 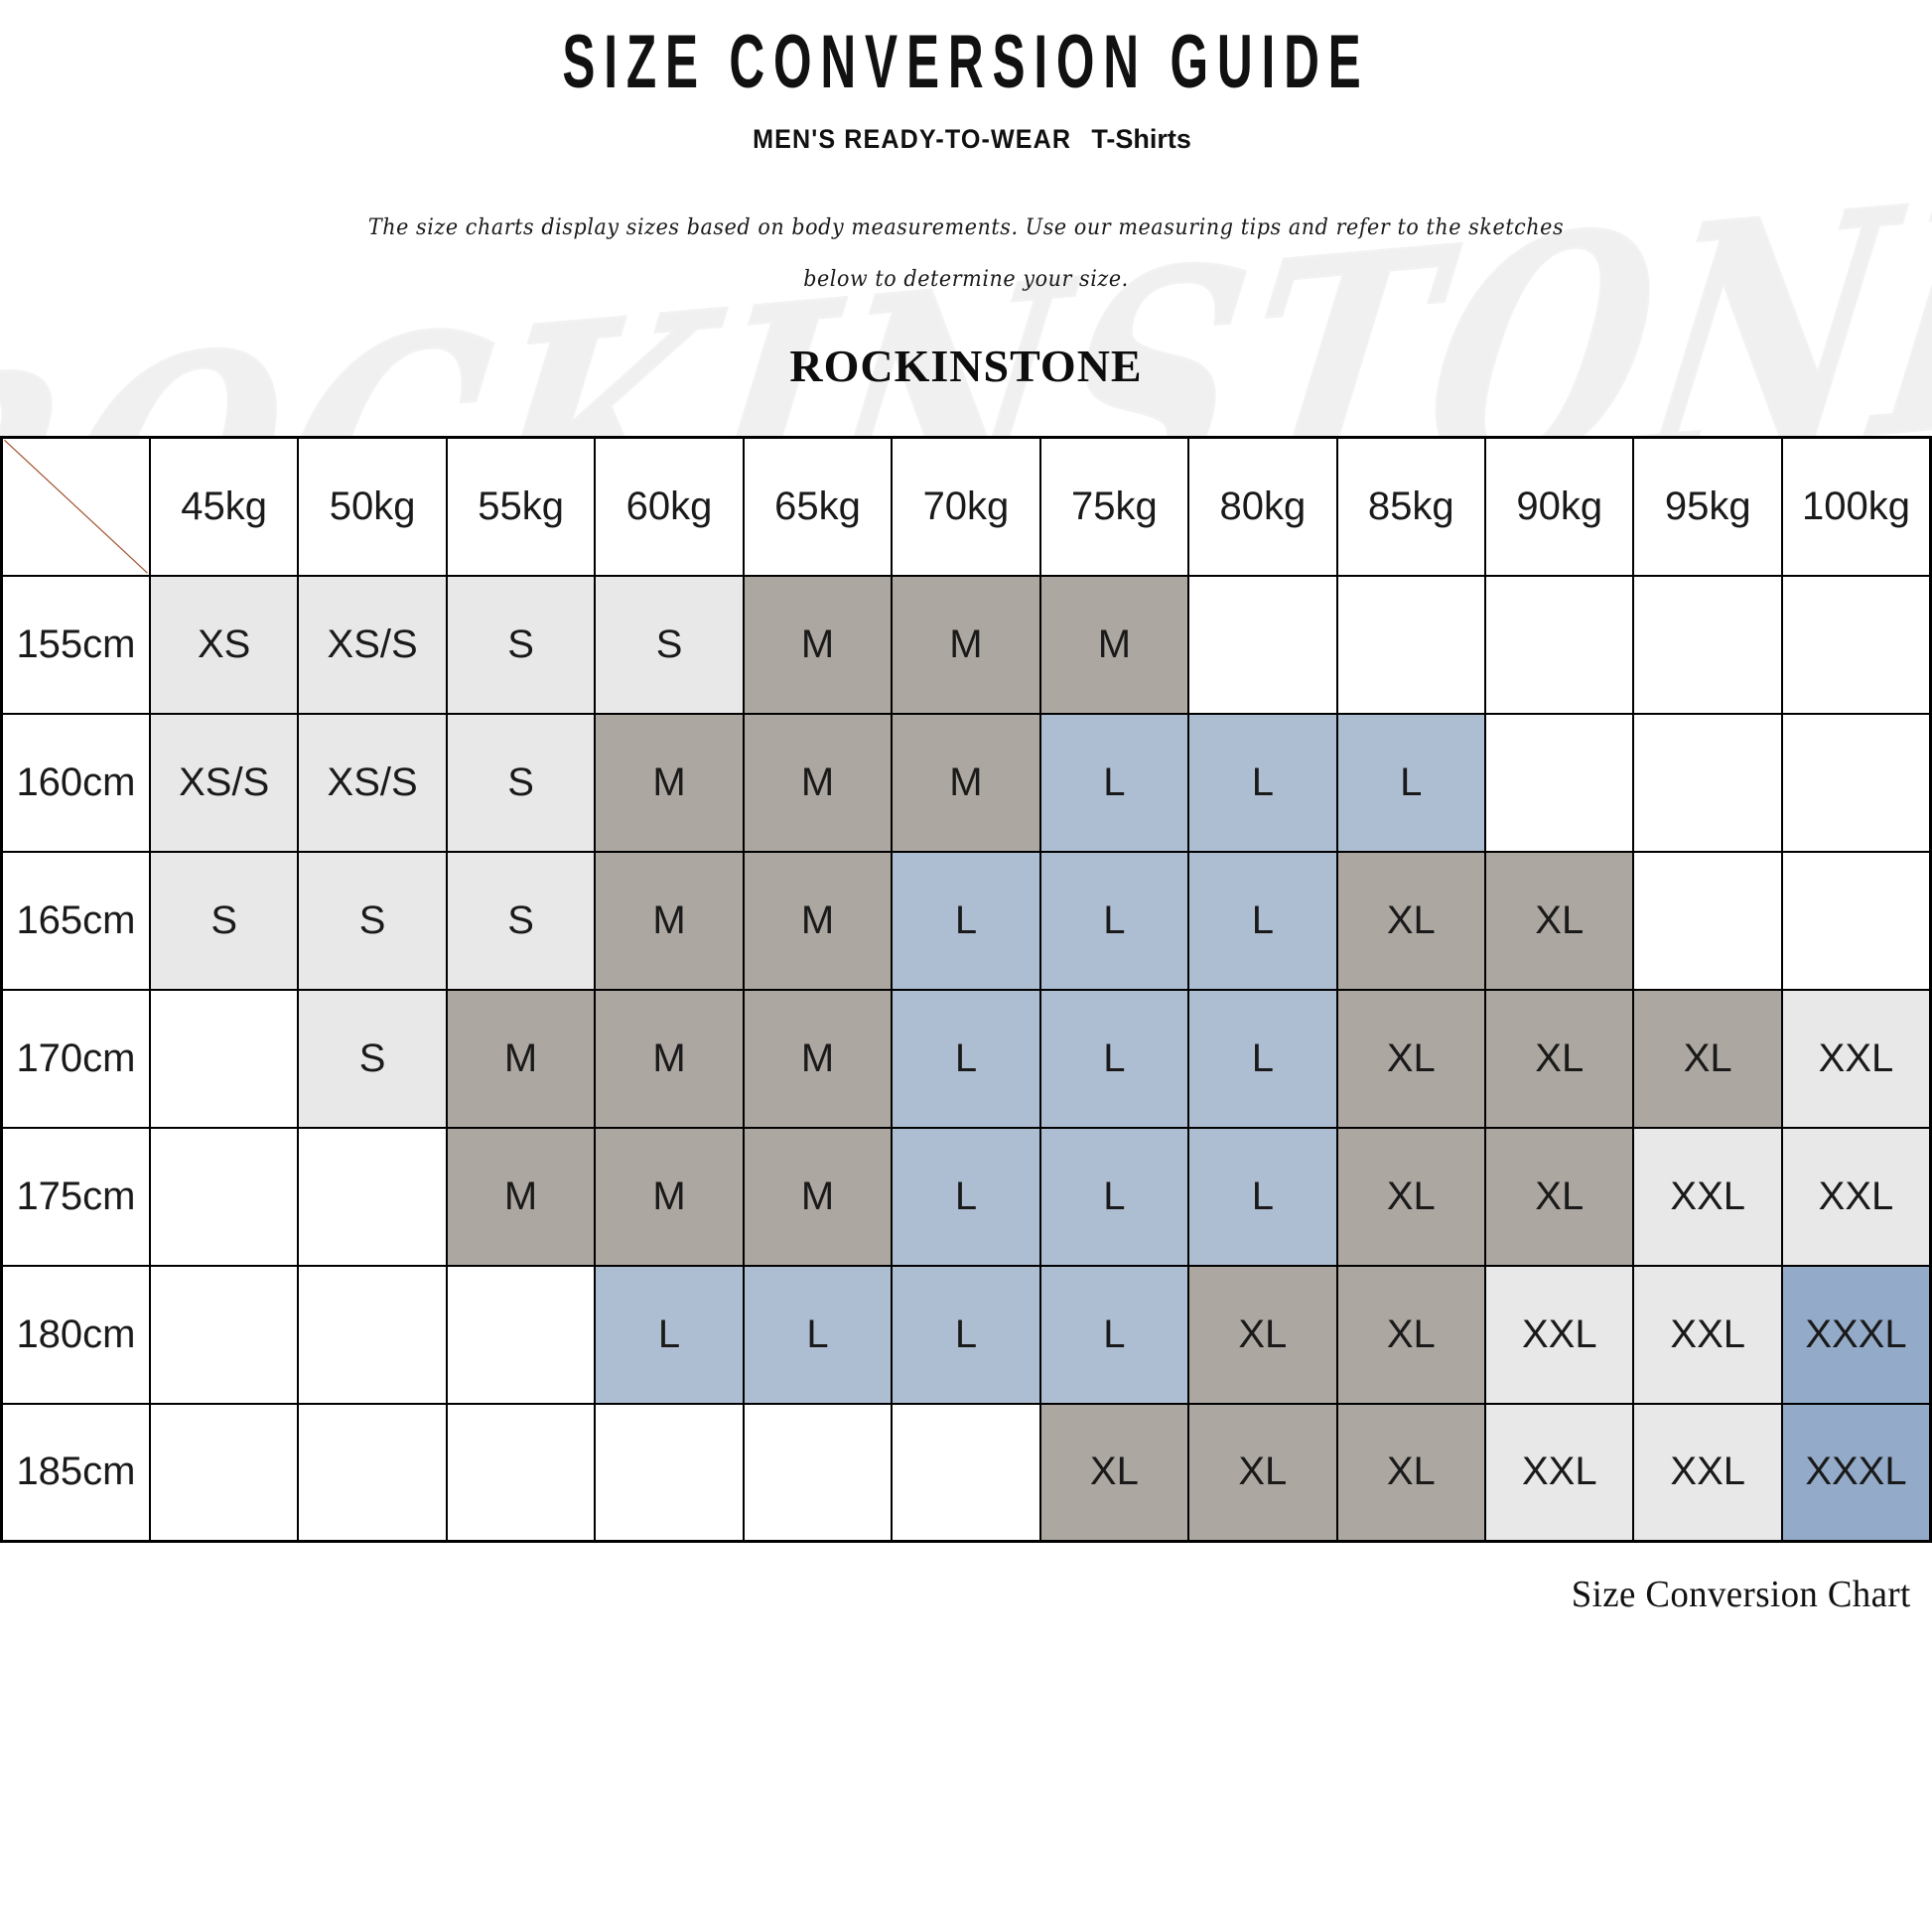 I want to click on subtitle: MEN'S READY-TO-WEAR T-Shirts, so click(x=966, y=140).